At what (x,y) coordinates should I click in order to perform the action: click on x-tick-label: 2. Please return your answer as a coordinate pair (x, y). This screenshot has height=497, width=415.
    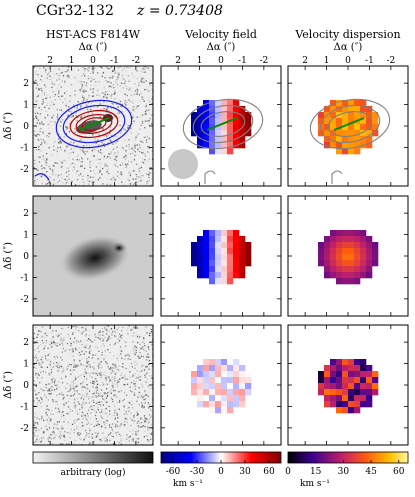
    Looking at the image, I should click on (178, 61).